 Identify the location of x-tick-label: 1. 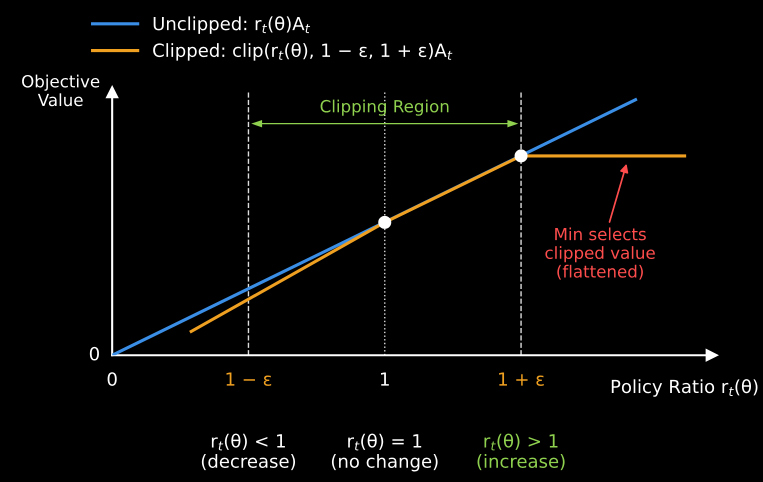
(385, 379).